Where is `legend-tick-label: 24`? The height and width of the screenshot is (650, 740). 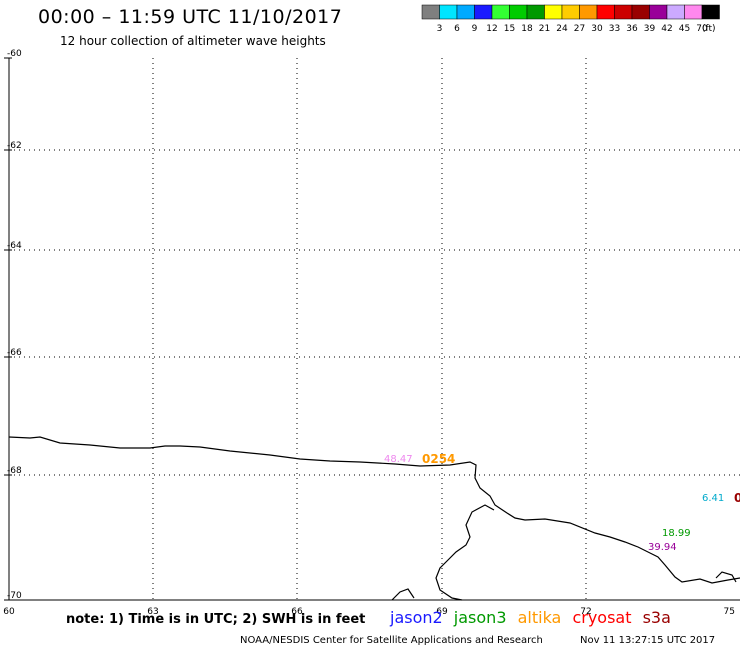 legend-tick-label: 24 is located at coordinates (562, 29).